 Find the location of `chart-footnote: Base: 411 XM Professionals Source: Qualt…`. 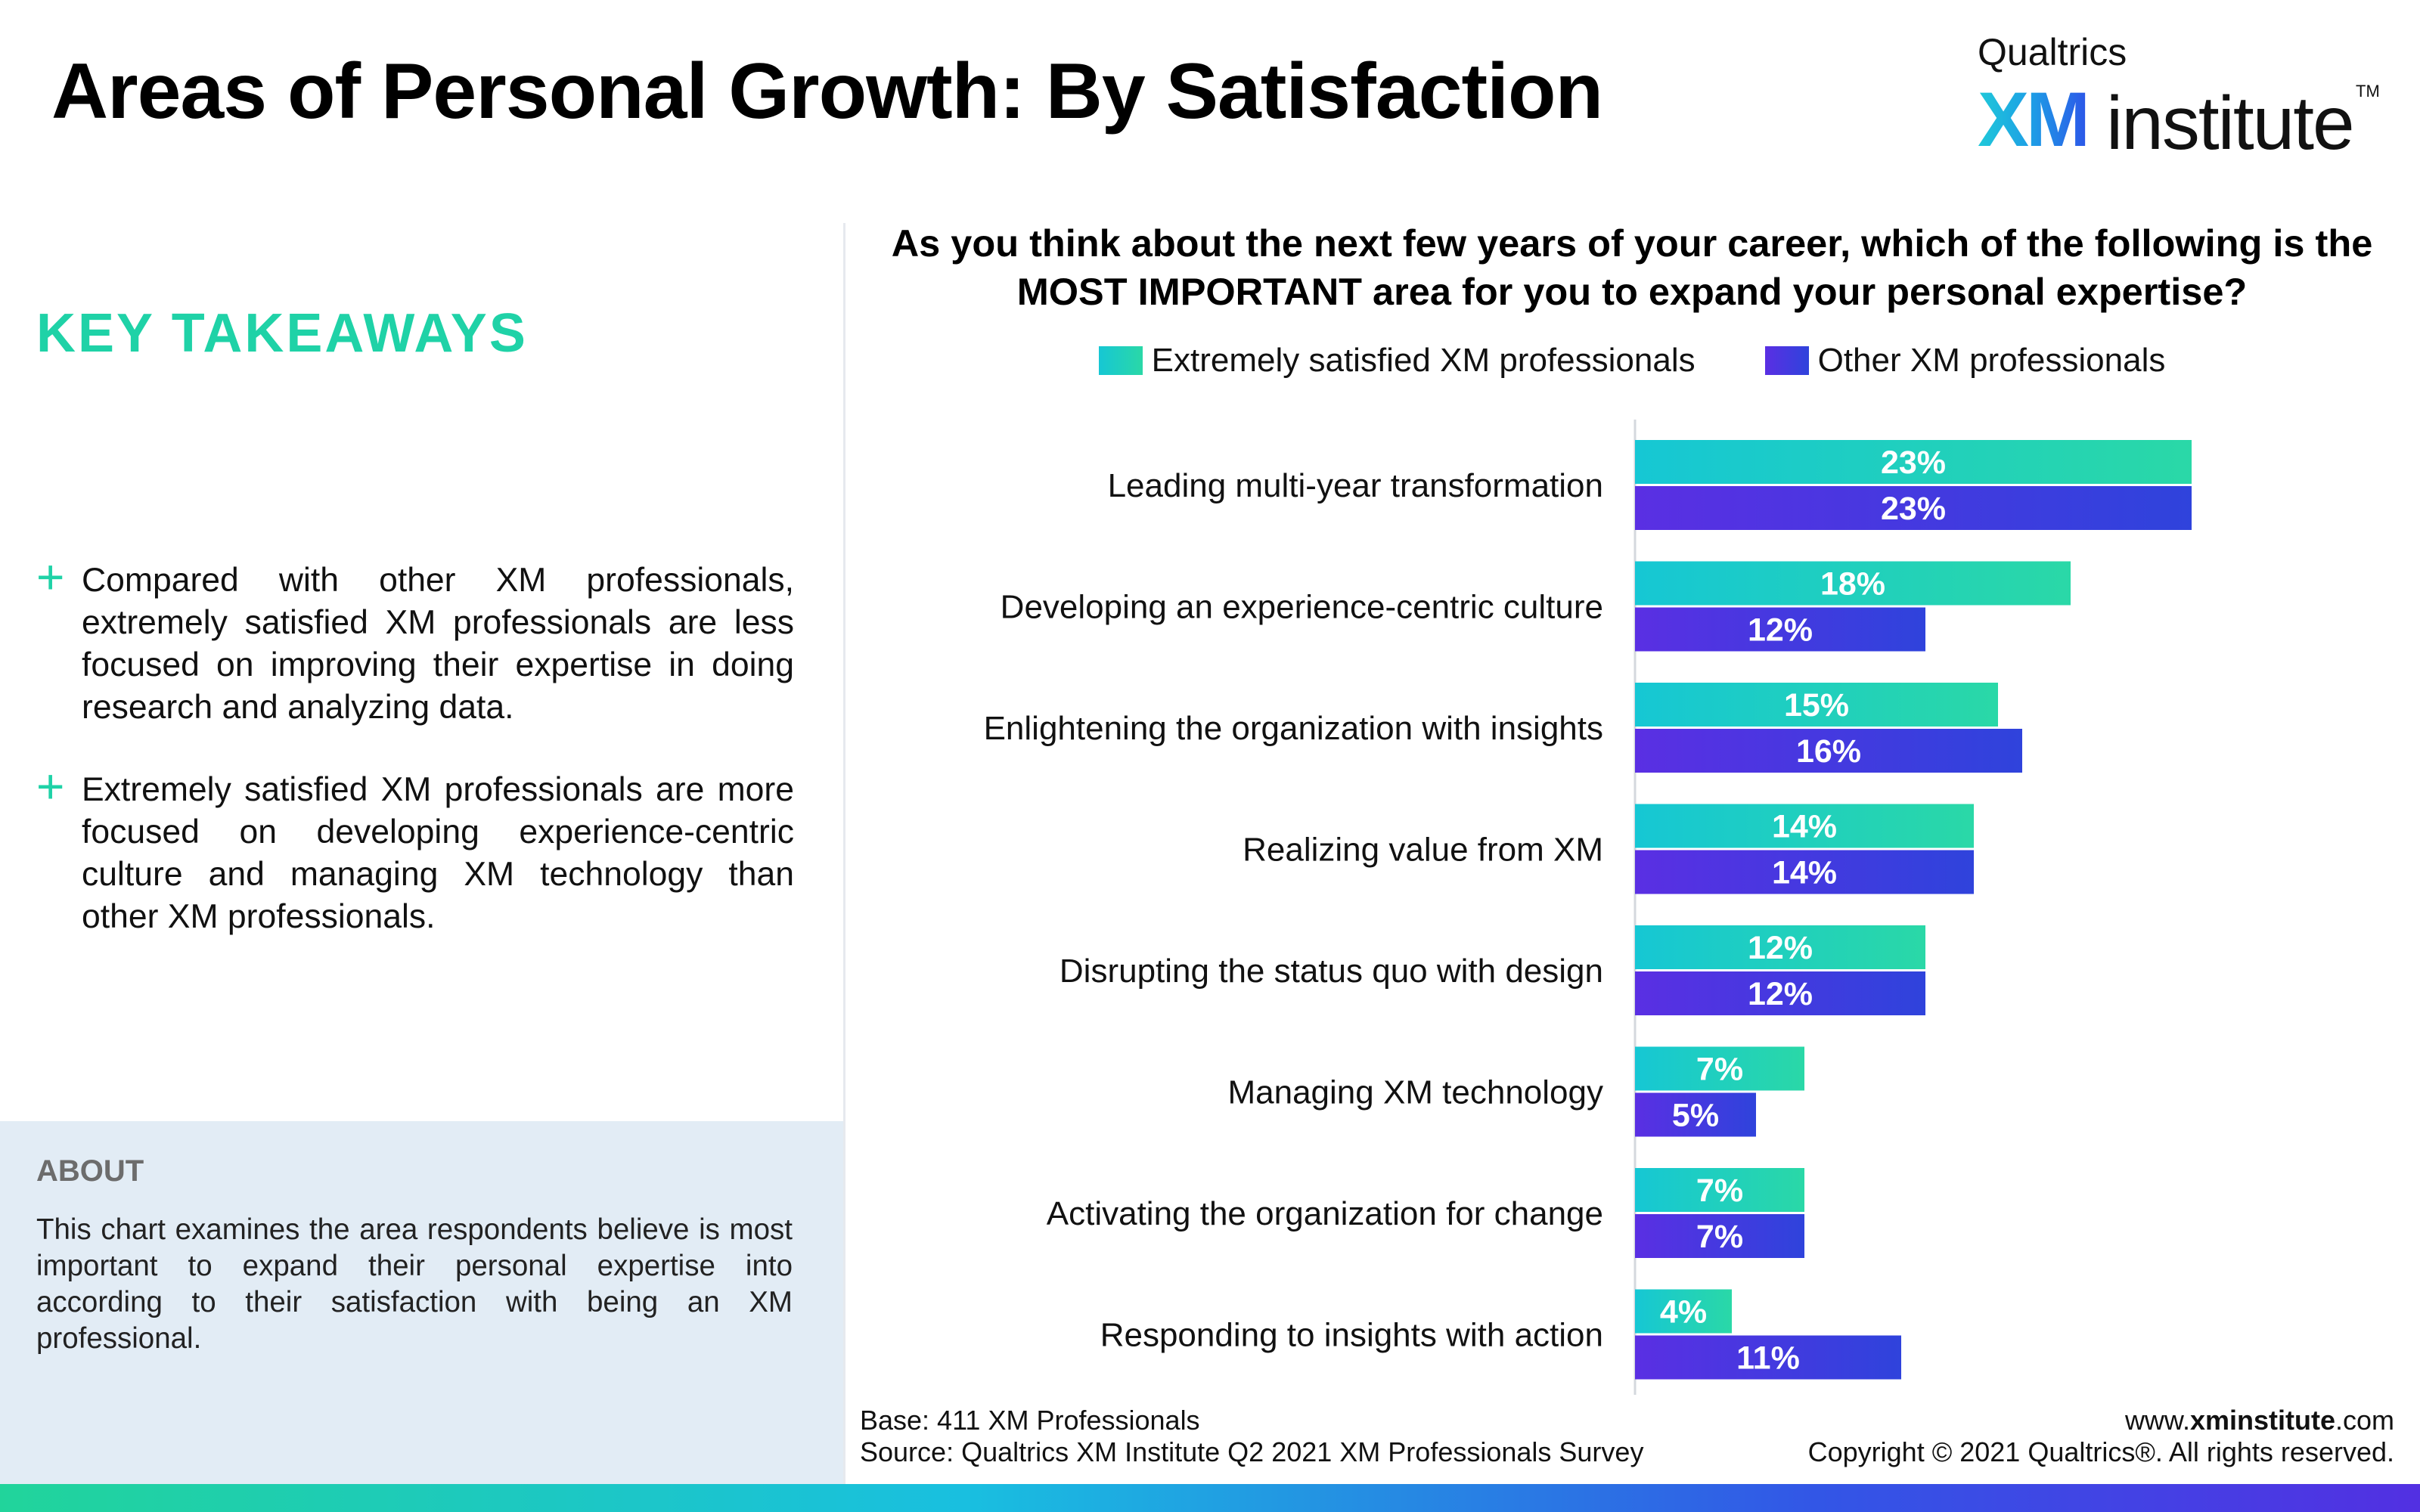

chart-footnote: Base: 411 XM Professionals Source: Qualt… is located at coordinates (1251, 1436).